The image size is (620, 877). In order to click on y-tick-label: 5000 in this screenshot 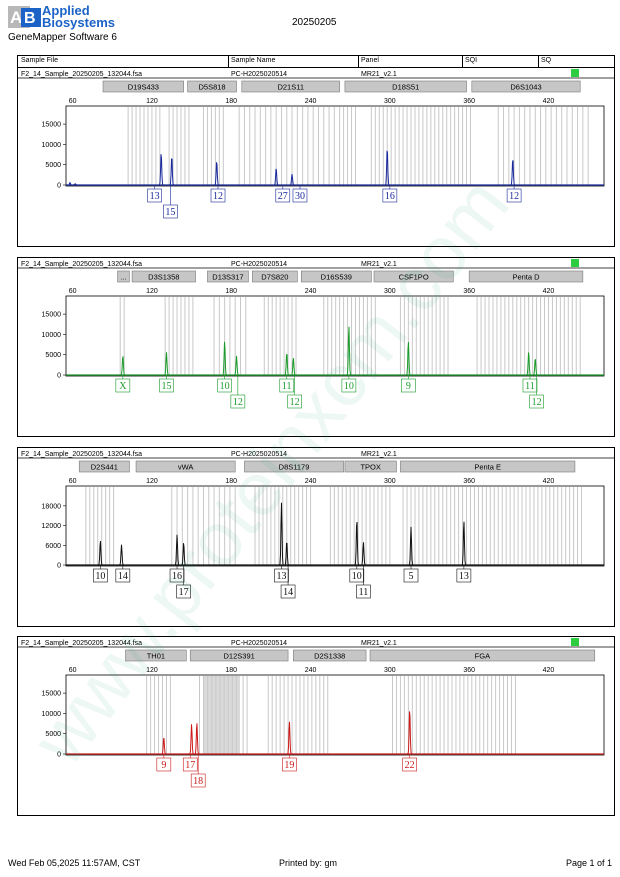, I will do `click(53, 165)`.